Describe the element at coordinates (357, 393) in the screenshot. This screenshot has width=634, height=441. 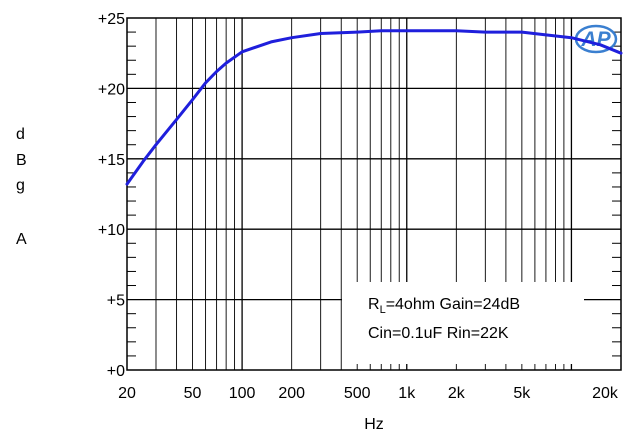
I see `x-tick-label: 500` at that location.